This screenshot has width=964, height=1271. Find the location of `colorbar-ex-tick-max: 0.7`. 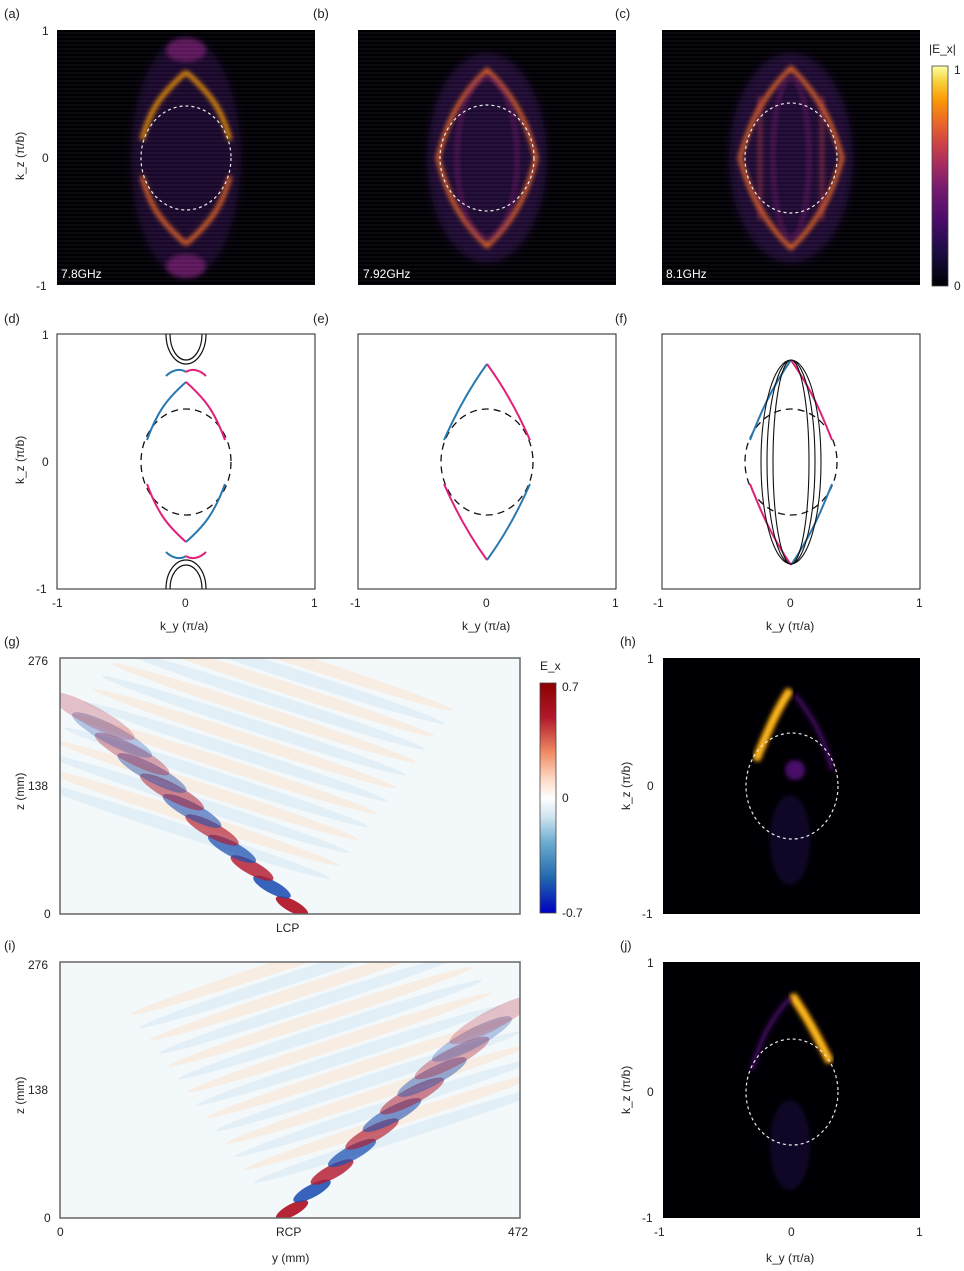

colorbar-ex-tick-max: 0.7 is located at coordinates (570, 687).